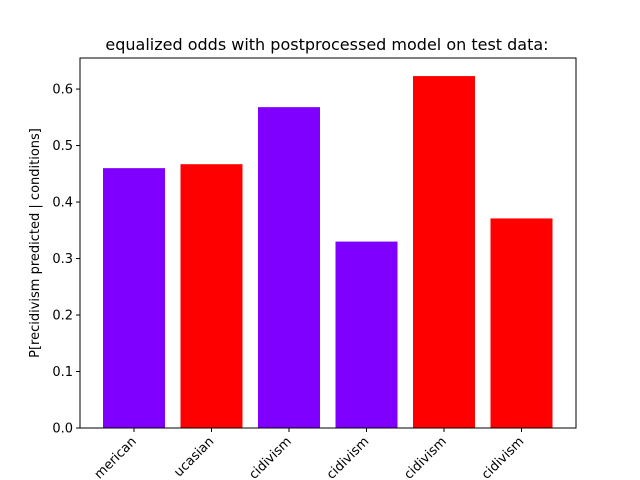 The image size is (640, 480). I want to click on y-tick-label: 0.4, so click(62, 203).